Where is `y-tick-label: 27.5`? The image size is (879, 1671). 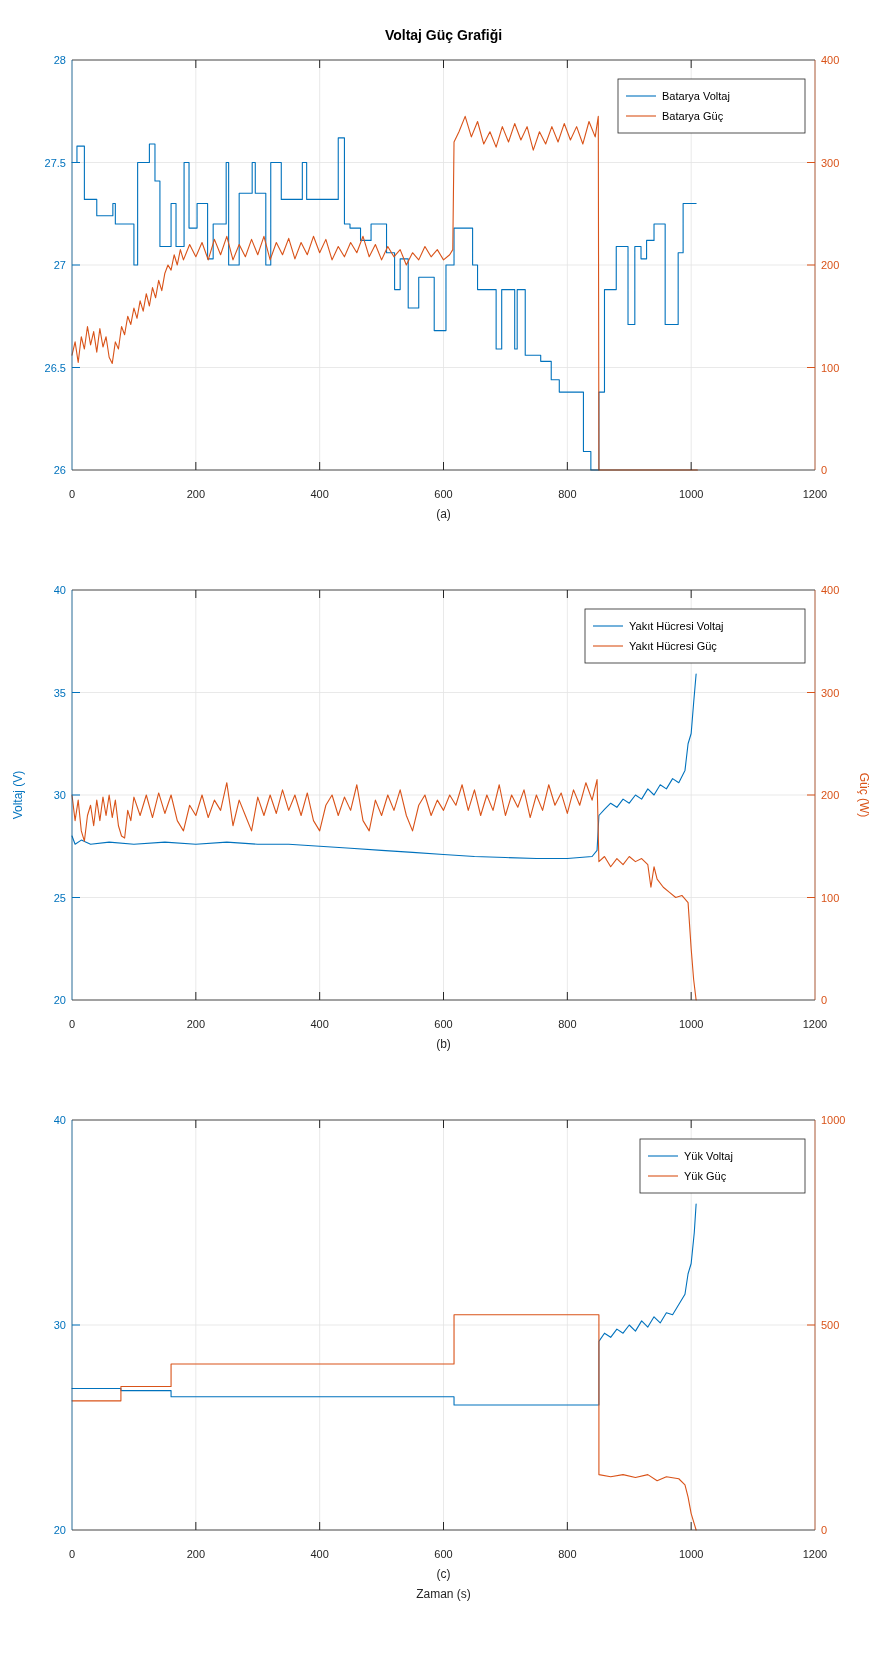
y-tick-label: 27.5 is located at coordinates (55, 162).